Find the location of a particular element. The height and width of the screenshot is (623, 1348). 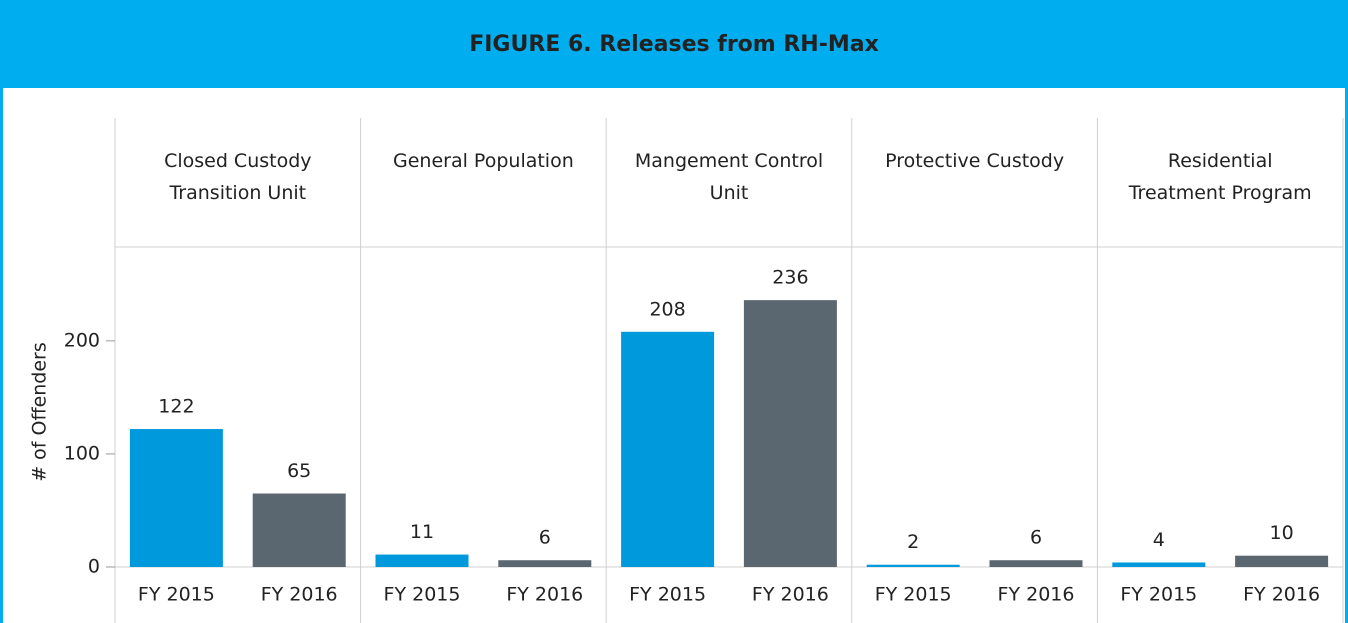

value-label: 10 is located at coordinates (1282, 533).